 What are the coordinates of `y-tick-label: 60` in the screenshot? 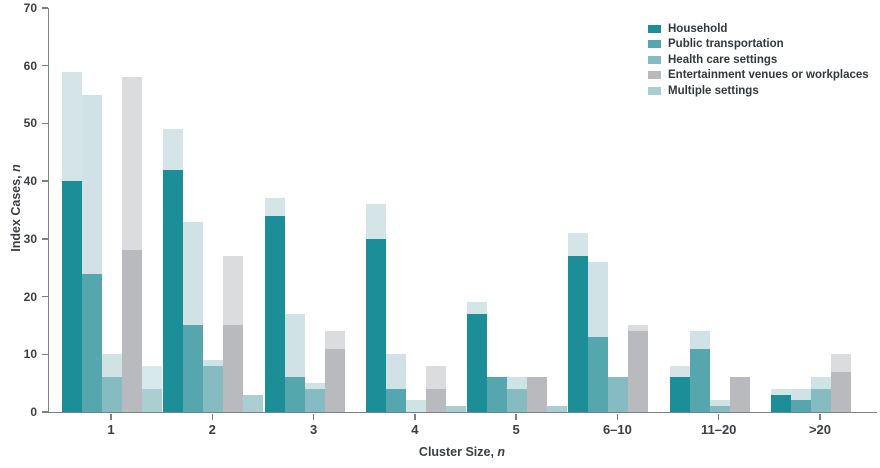 It's located at (30, 65).